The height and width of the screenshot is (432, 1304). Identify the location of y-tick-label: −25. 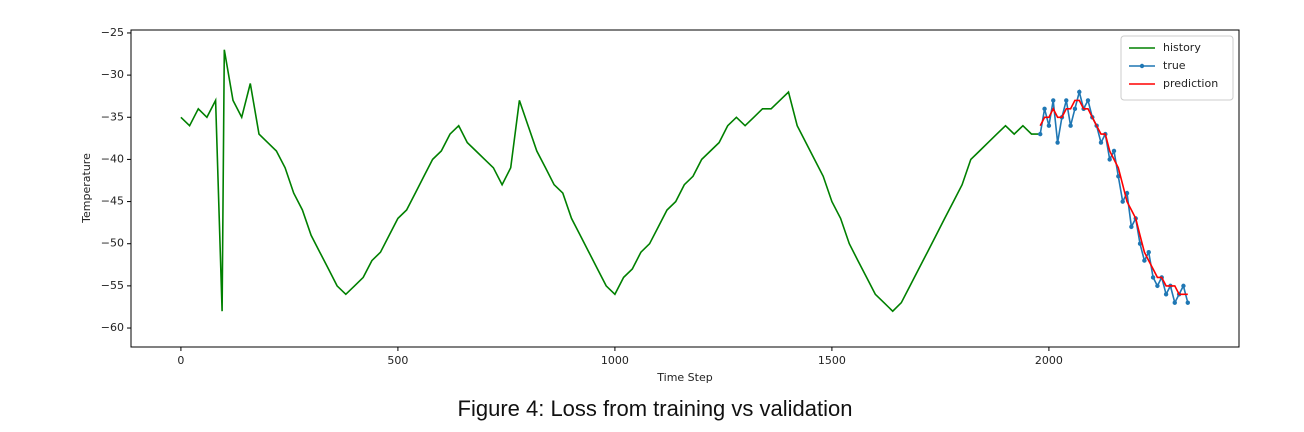
(112, 32).